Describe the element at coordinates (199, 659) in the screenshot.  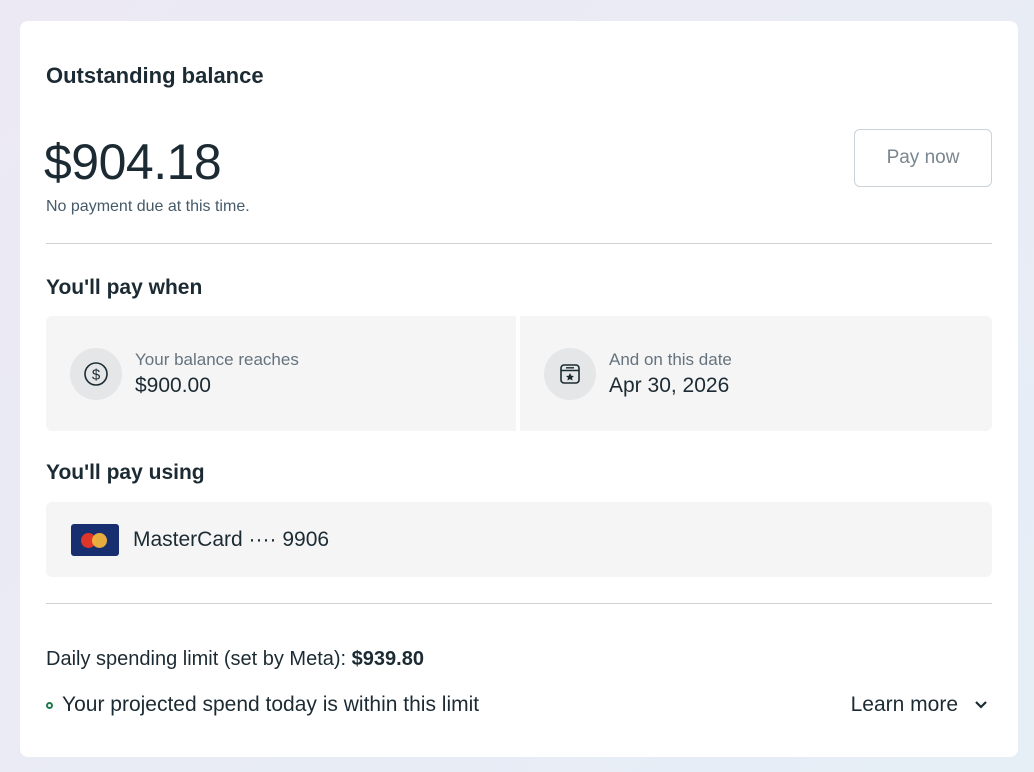
I see `limit-label: Daily spending limit (set by Meta):` at that location.